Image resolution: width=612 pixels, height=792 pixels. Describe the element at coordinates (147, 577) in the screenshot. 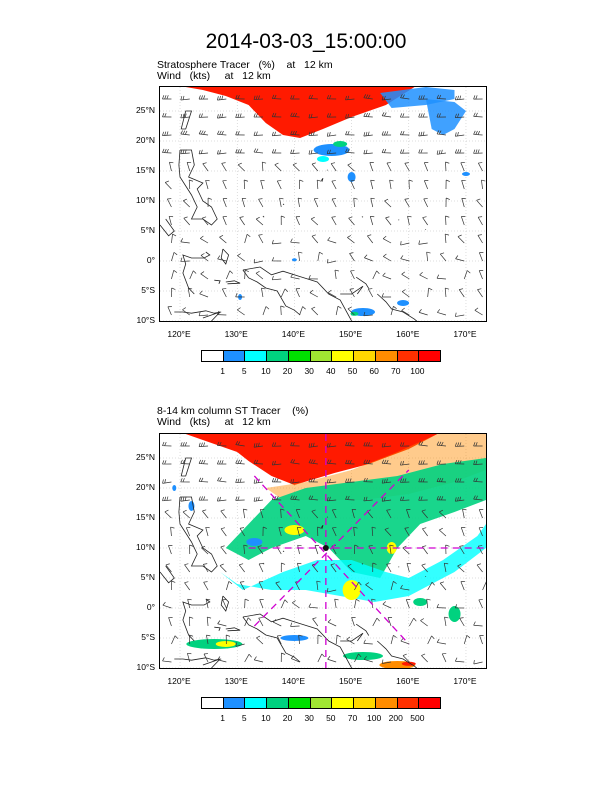

I see `lat-tick-label: 5°N` at that location.